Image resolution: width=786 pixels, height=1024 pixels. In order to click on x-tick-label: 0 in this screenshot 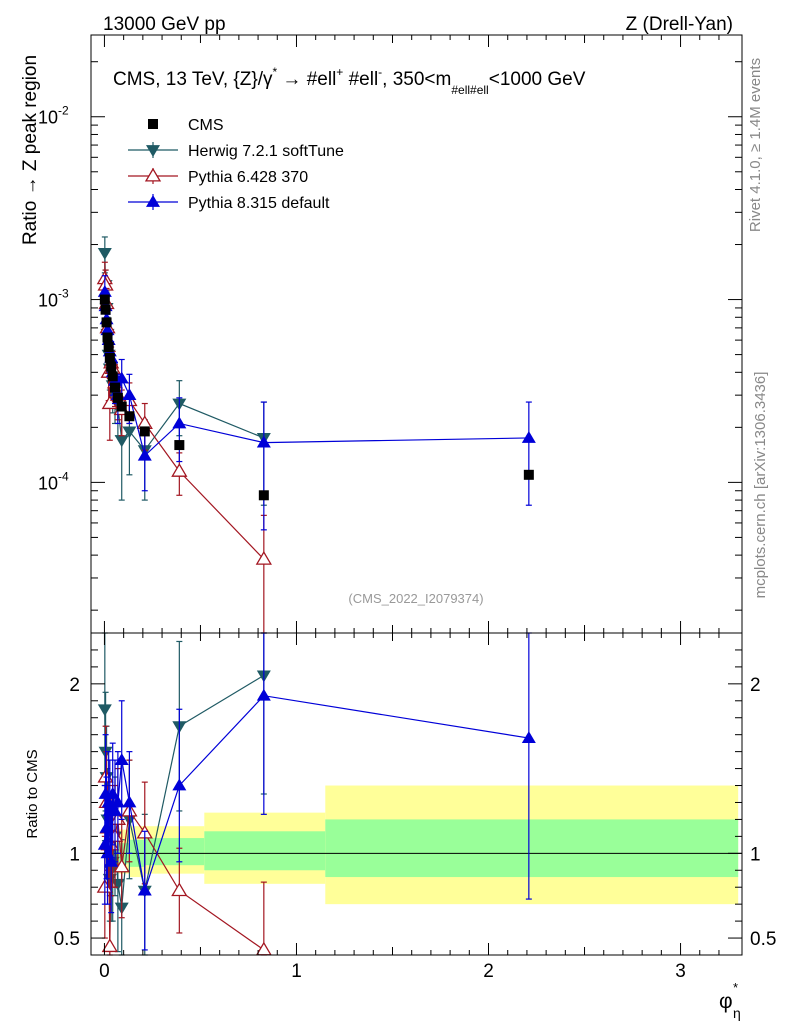, I will do `click(104, 971)`.